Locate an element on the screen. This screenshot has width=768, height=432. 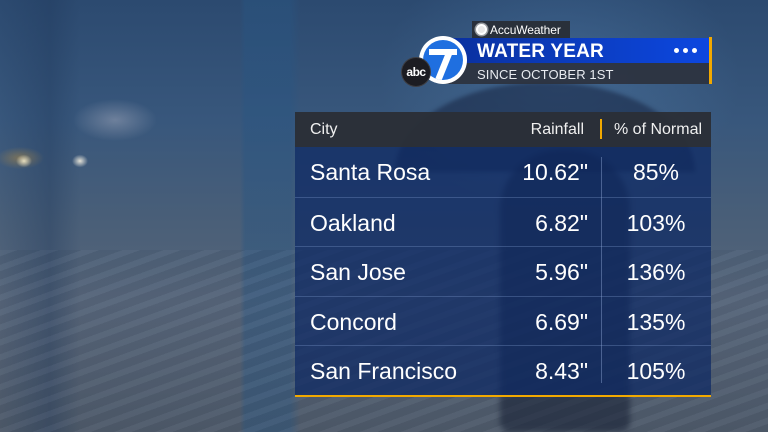
page-subtitle: SINCE OCTOBER 1ST is located at coordinates (545, 74).